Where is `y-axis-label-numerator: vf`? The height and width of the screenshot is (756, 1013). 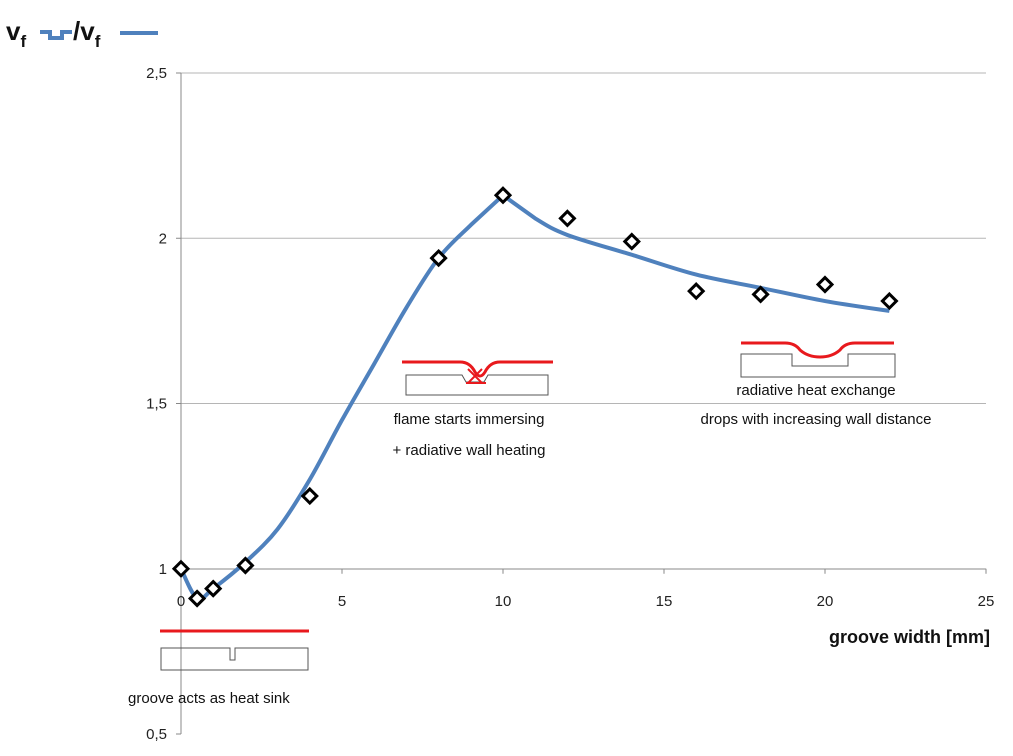
y-axis-label-numerator: vf is located at coordinates (16, 33).